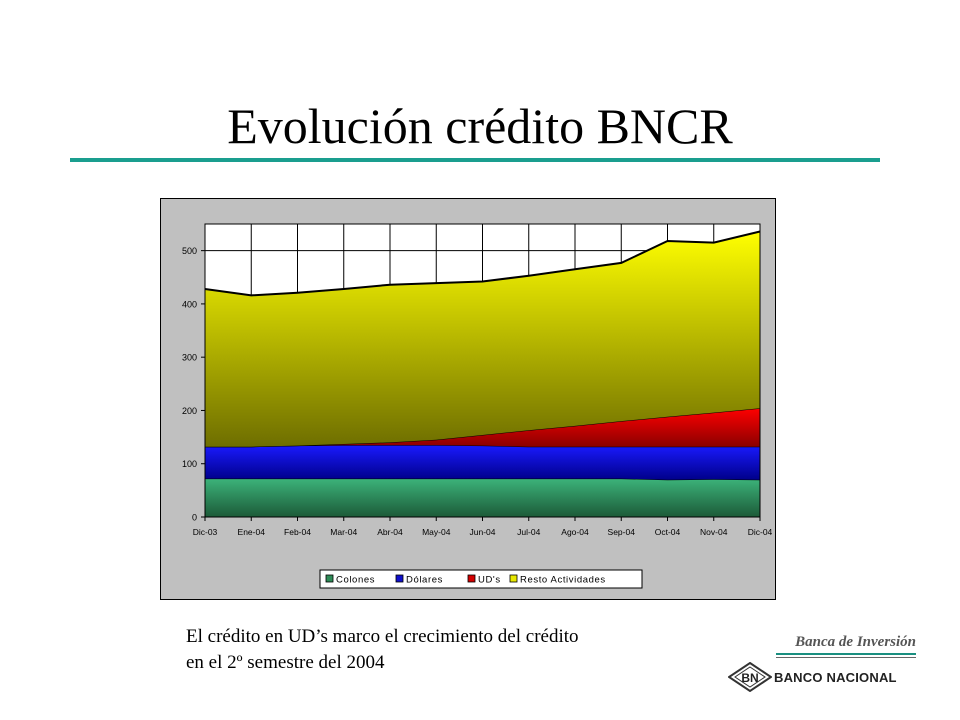 The width and height of the screenshot is (960, 720). What do you see at coordinates (189, 464) in the screenshot?
I see `y-tick-label-1: 100` at bounding box center [189, 464].